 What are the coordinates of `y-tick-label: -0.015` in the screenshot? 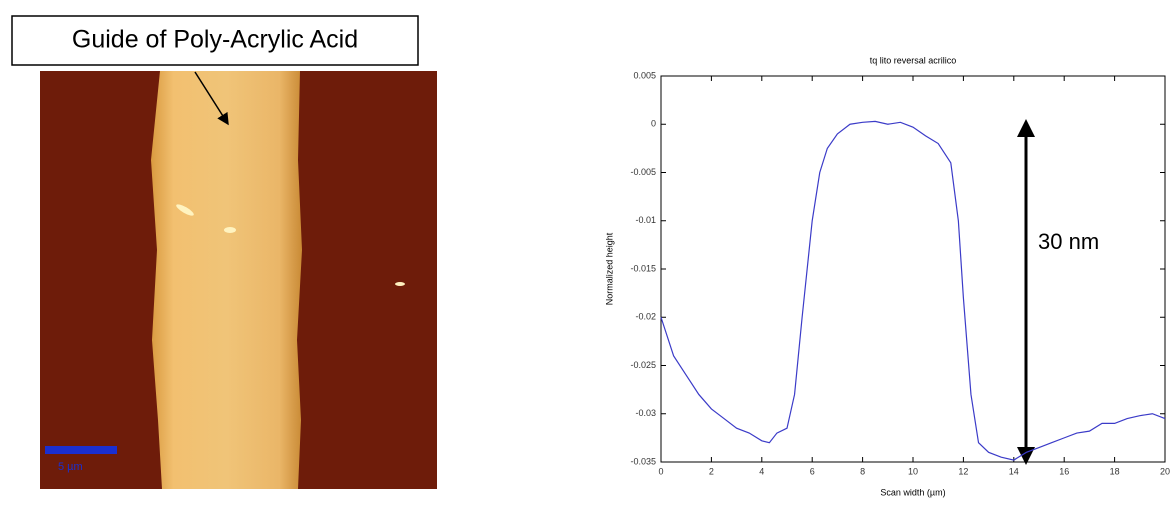 It's located at (643, 268).